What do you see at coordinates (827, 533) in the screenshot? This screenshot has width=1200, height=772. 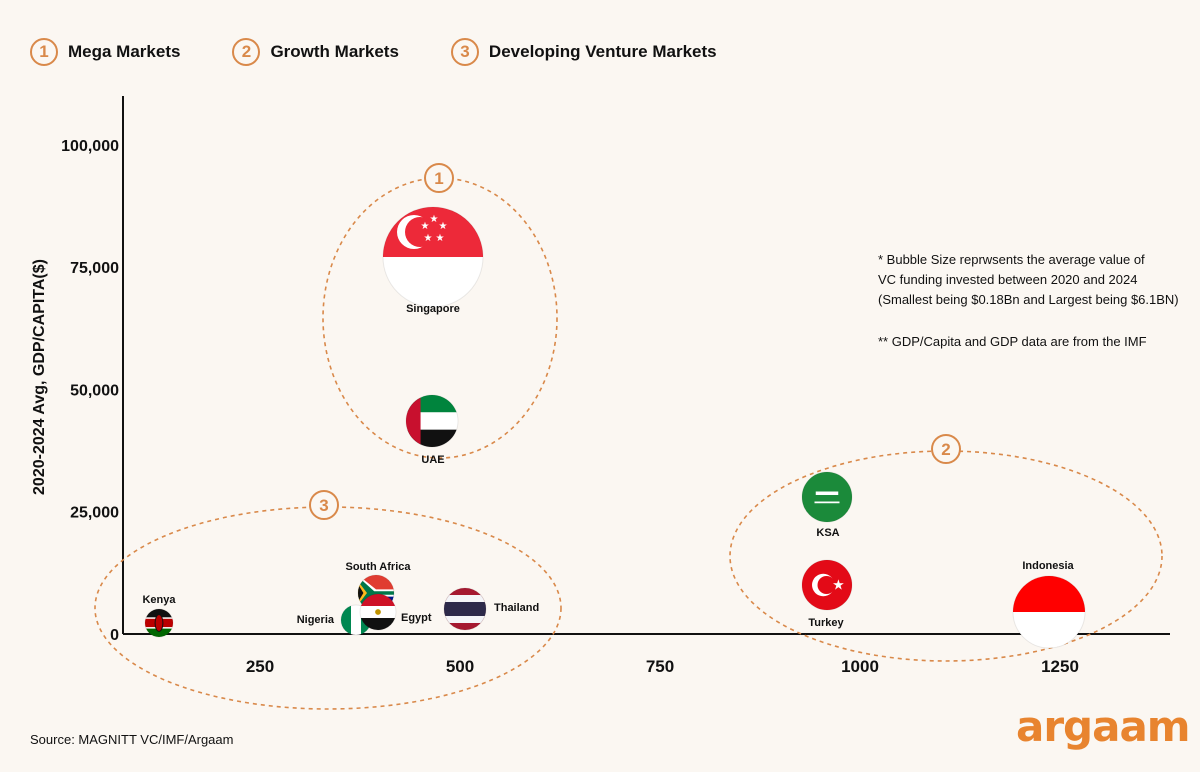 I see `bubble-label: KSA` at bounding box center [827, 533].